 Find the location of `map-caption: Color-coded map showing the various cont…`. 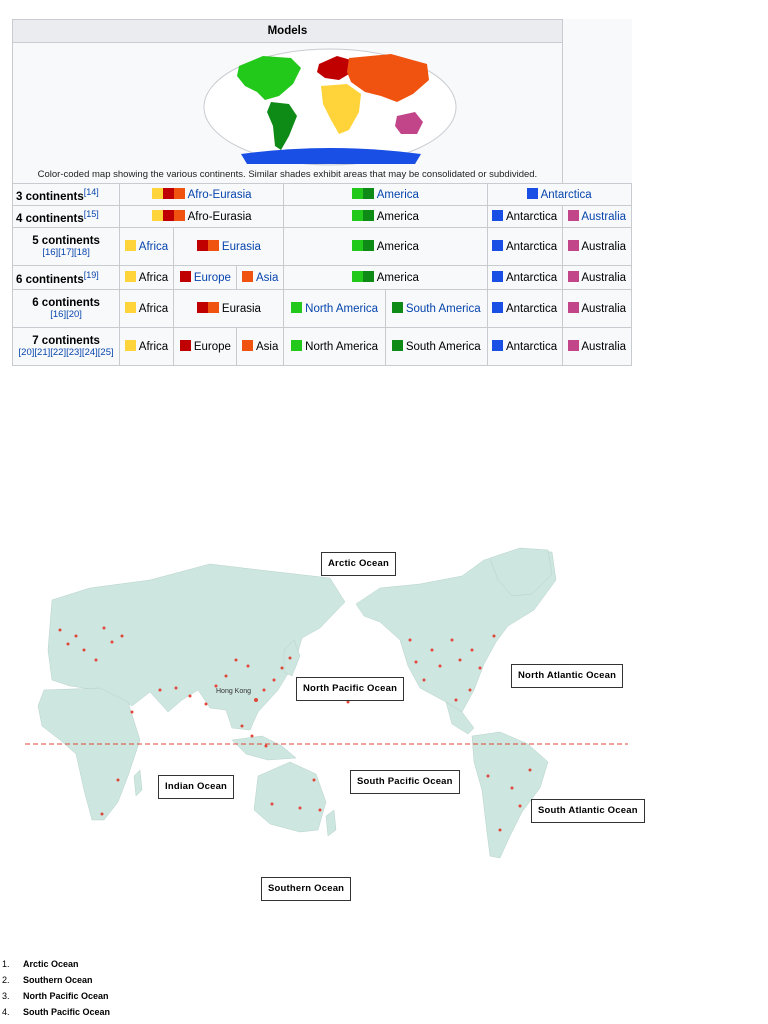

map-caption: Color-coded map showing the various cont… is located at coordinates (287, 174).